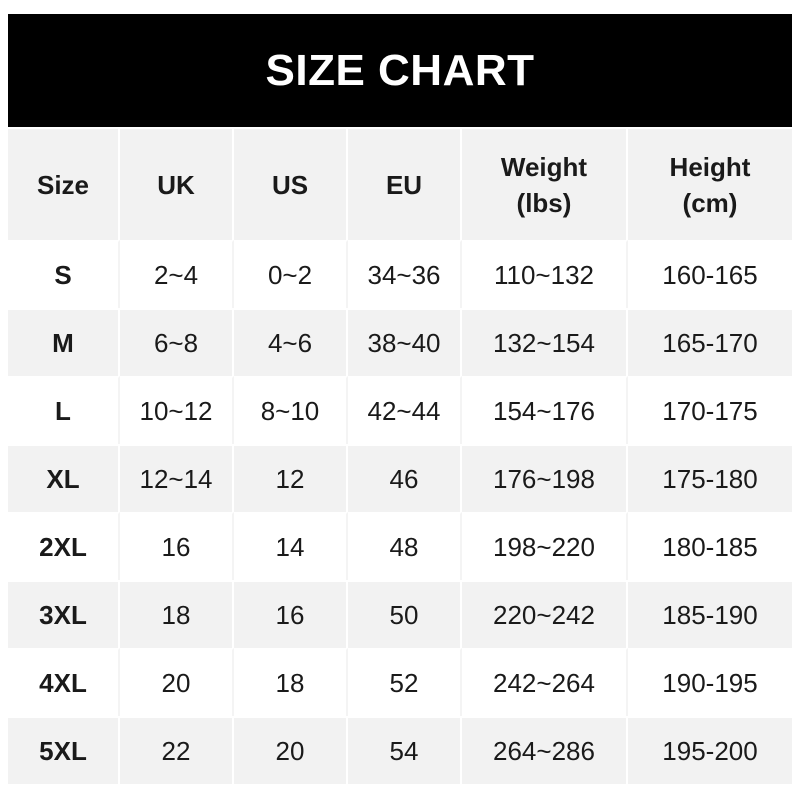 Image resolution: width=800 pixels, height=800 pixels. I want to click on table-cell: 14, so click(291, 546).